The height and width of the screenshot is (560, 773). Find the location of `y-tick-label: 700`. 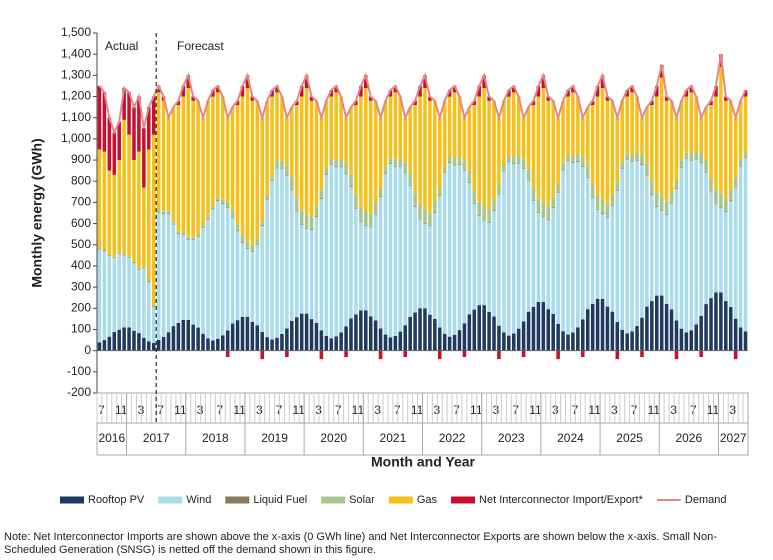

y-tick-label: 700 is located at coordinates (81, 202).